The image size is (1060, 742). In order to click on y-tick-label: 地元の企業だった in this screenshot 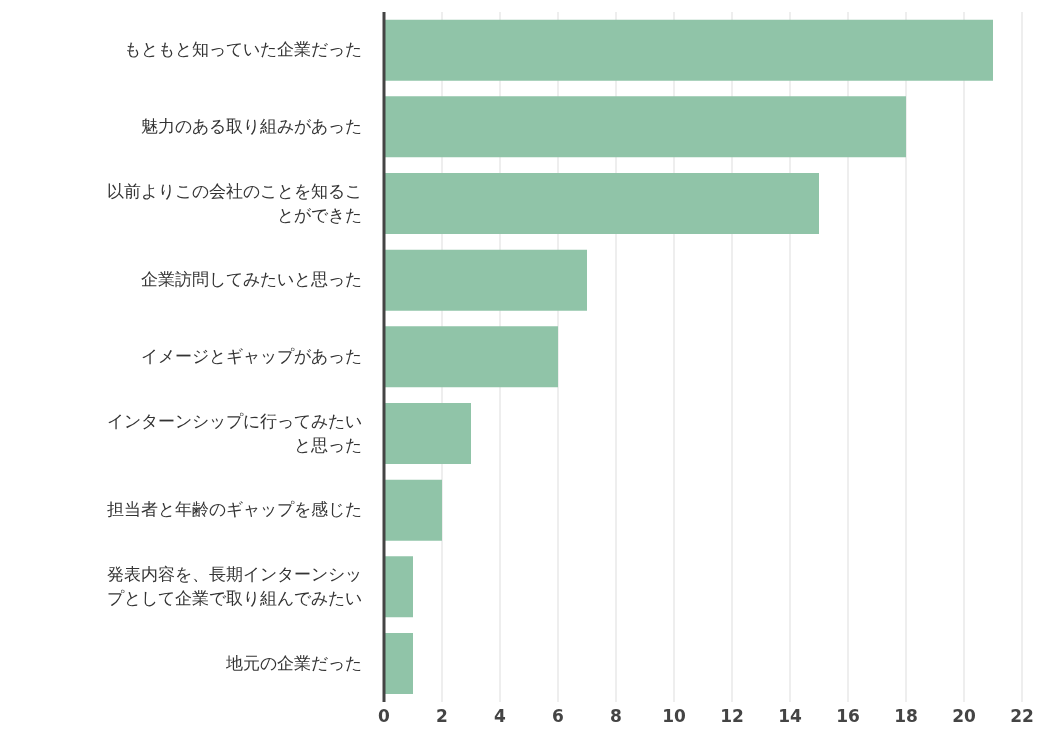, I will do `click(293, 662)`.